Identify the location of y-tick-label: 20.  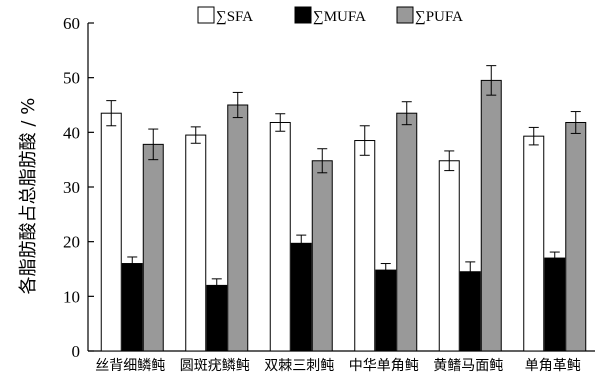
(71, 242).